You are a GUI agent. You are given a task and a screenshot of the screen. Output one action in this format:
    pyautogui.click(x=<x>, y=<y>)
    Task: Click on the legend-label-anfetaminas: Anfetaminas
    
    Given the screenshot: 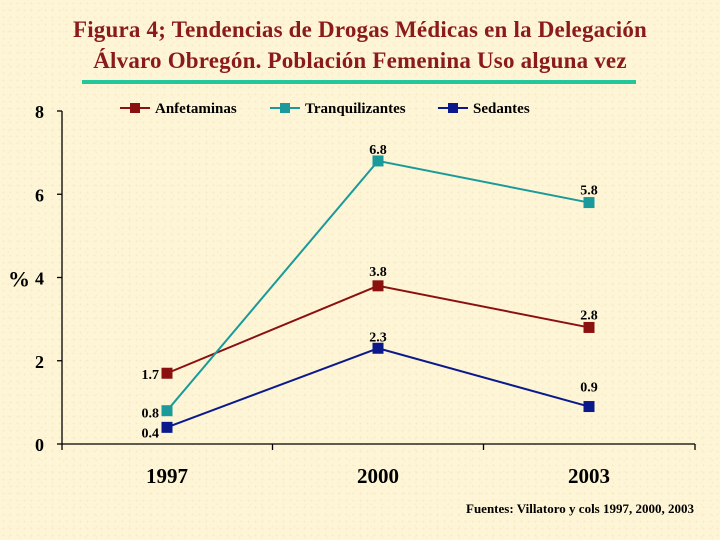 What is the action you would take?
    pyautogui.click(x=196, y=109)
    